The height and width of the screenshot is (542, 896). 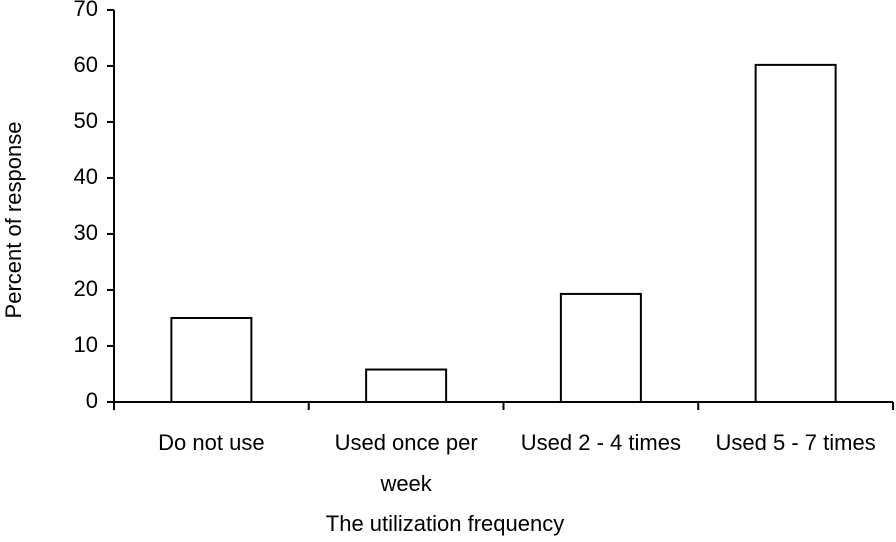 I want to click on y-tick-label: 20, so click(x=86, y=288).